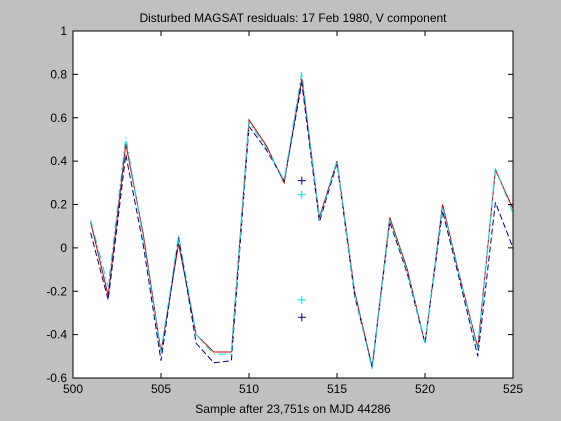 Image resolution: width=561 pixels, height=421 pixels. What do you see at coordinates (63, 31) in the screenshot?
I see `y-tick-label: 1` at bounding box center [63, 31].